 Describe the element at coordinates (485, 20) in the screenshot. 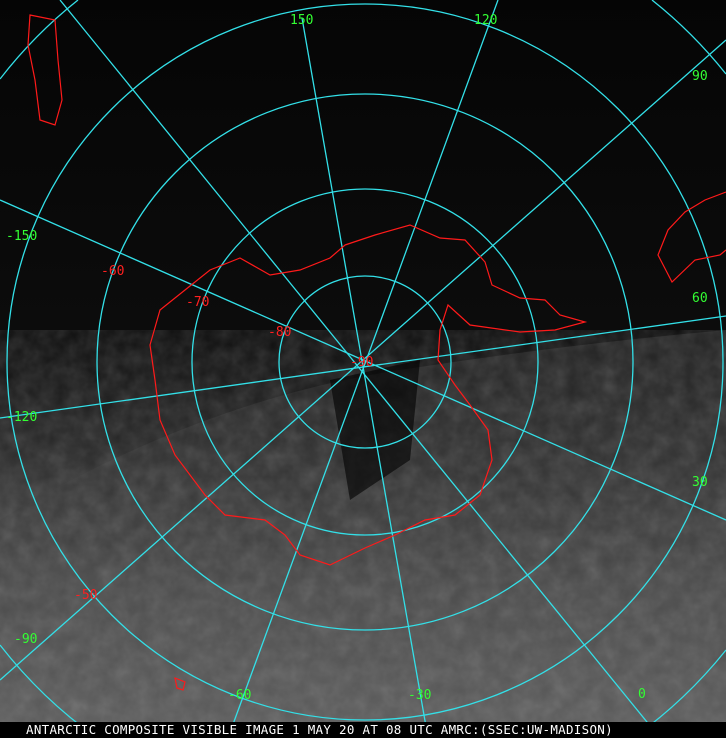

I see `lon-label-120: 120` at that location.